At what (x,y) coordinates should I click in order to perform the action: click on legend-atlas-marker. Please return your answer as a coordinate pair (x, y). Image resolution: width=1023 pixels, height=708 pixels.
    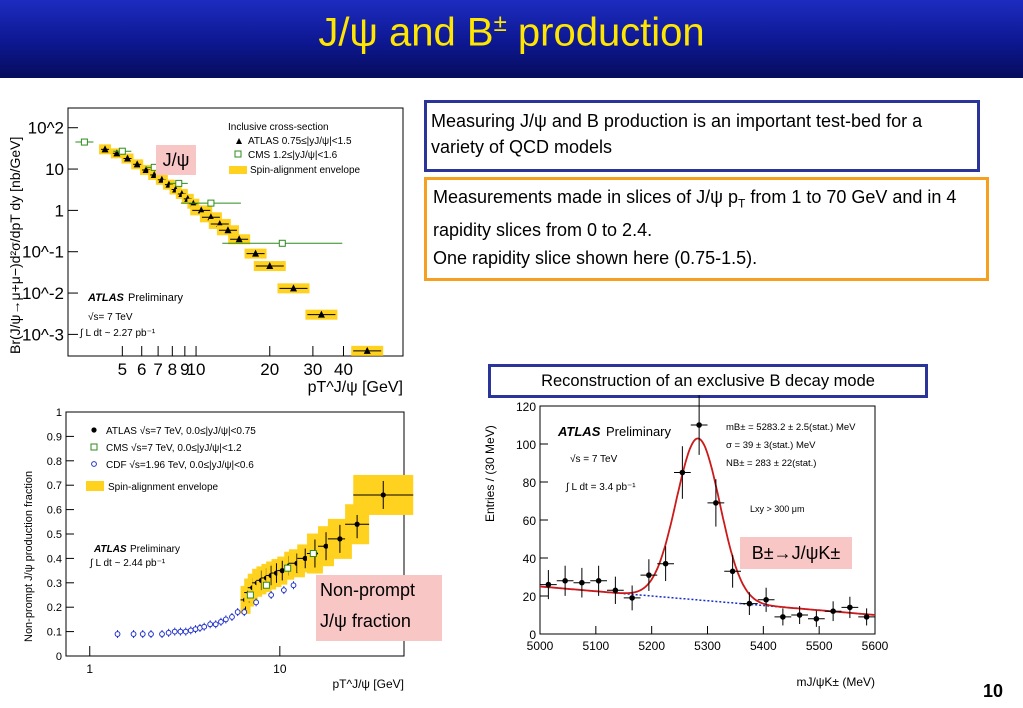
    Looking at the image, I should click on (239, 141).